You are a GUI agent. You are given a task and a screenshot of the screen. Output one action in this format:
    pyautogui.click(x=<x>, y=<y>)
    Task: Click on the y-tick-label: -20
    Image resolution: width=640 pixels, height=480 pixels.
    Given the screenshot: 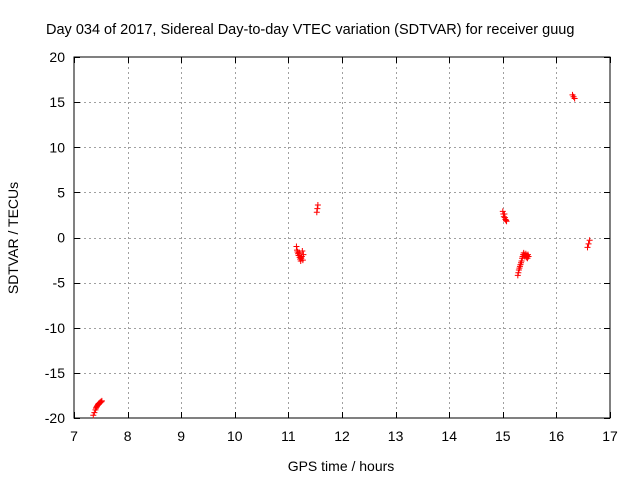 What is the action you would take?
    pyautogui.click(x=55, y=418)
    